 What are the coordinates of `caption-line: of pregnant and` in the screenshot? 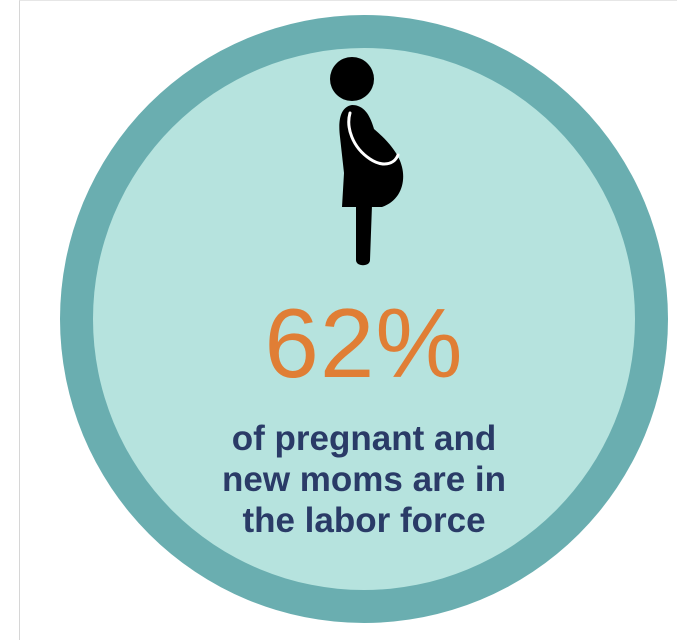 It's located at (364, 438).